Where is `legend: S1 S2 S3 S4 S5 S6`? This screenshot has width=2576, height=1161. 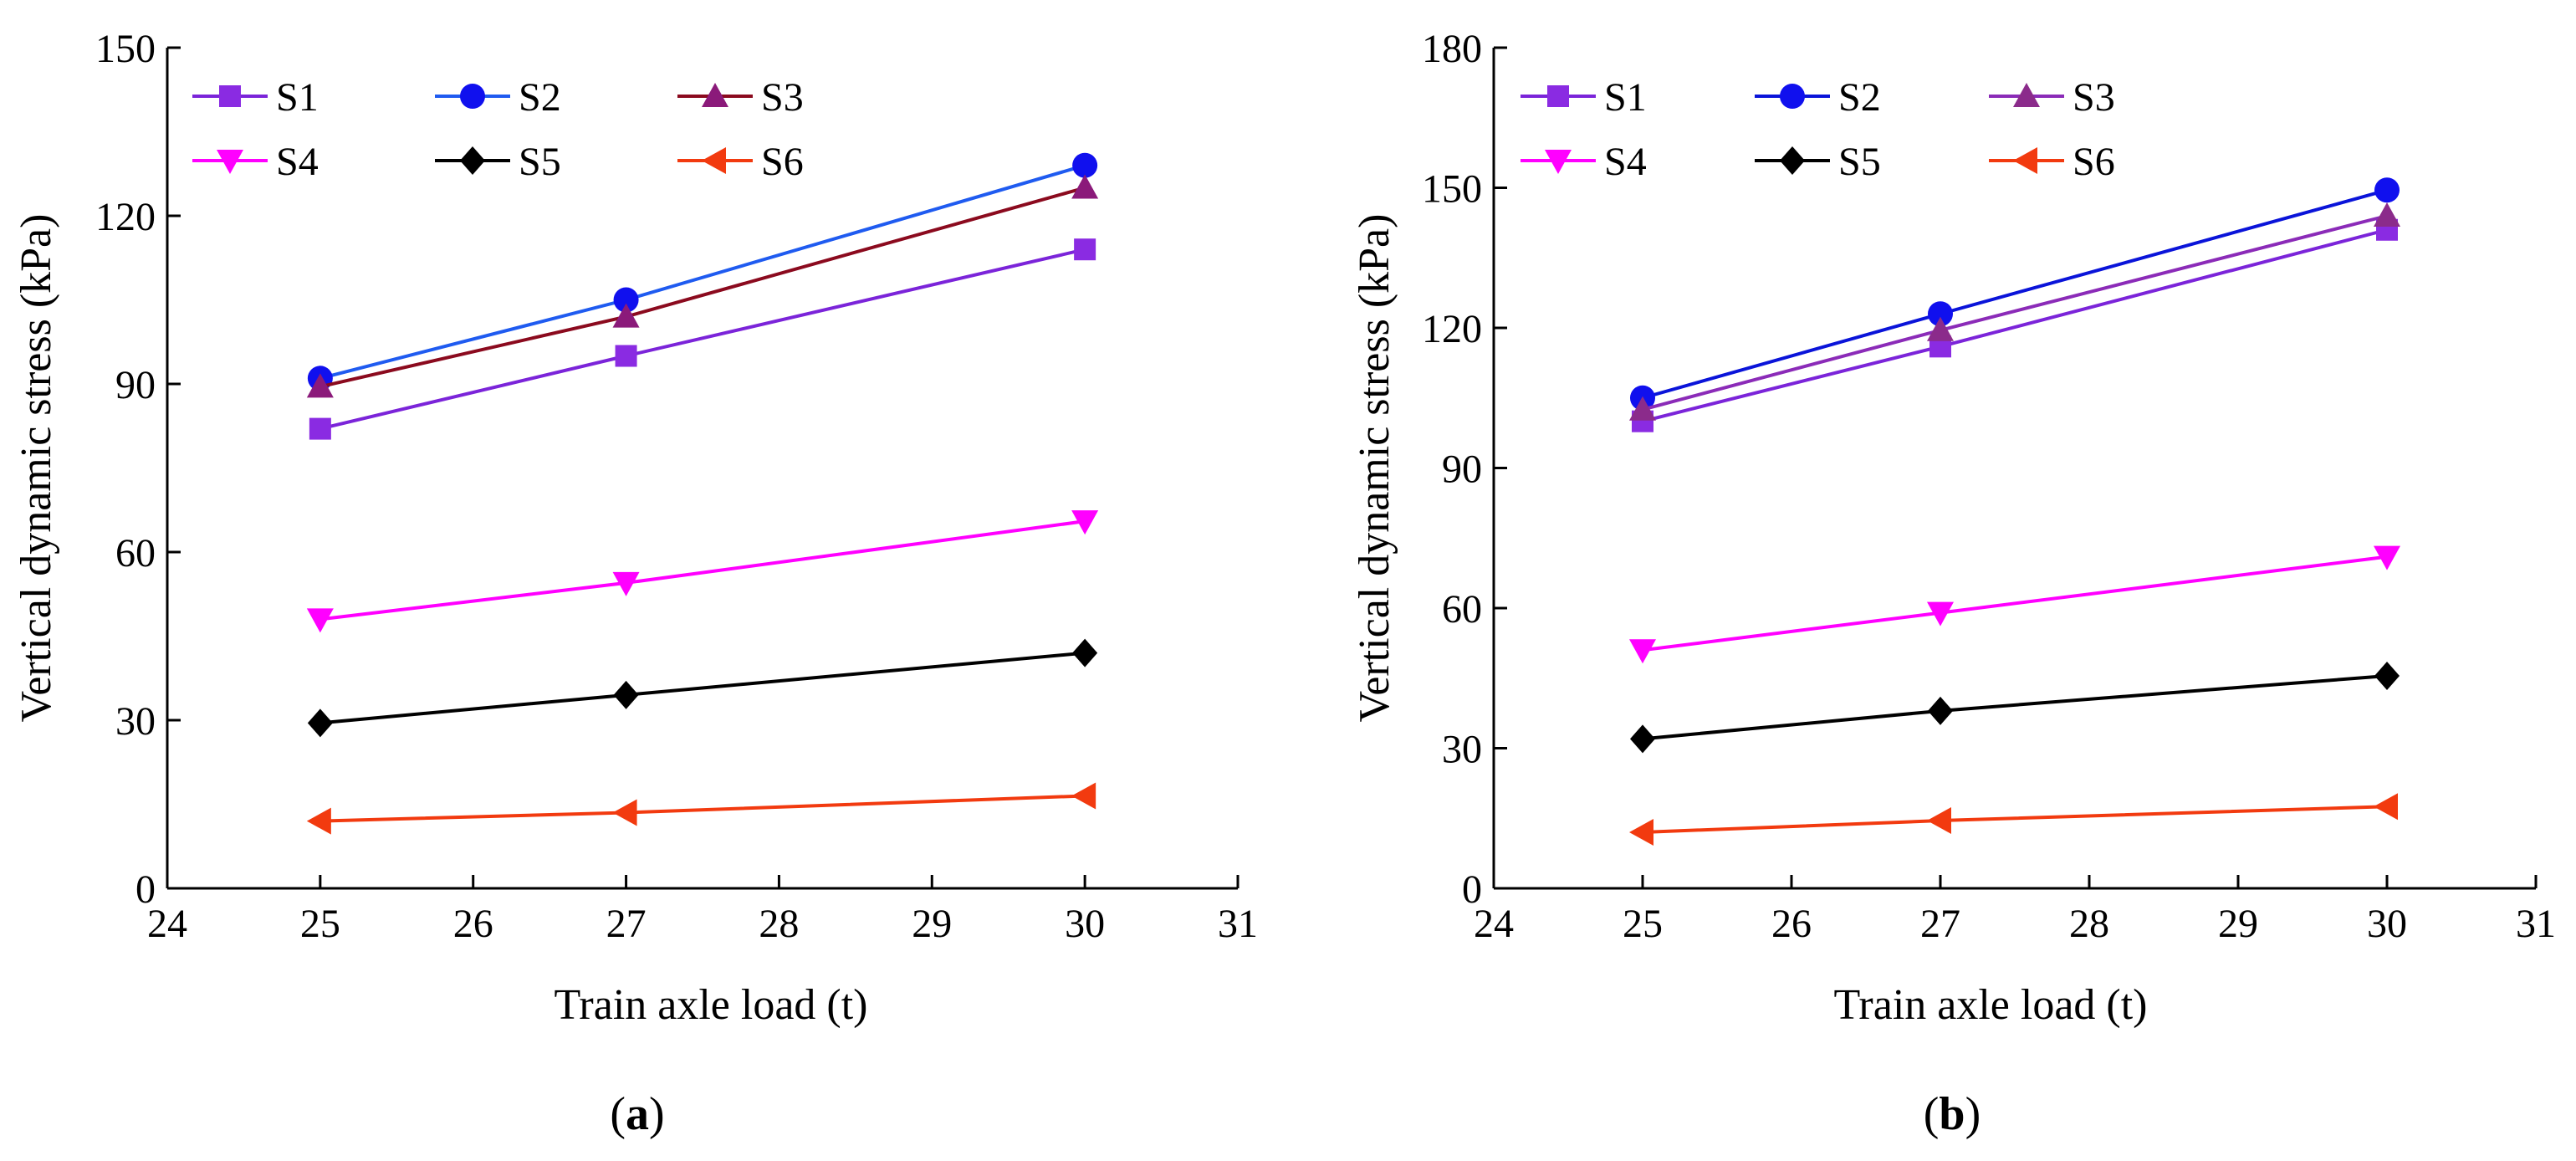
legend: S1 S2 S3 S4 S5 S6 is located at coordinates (1818, 129).